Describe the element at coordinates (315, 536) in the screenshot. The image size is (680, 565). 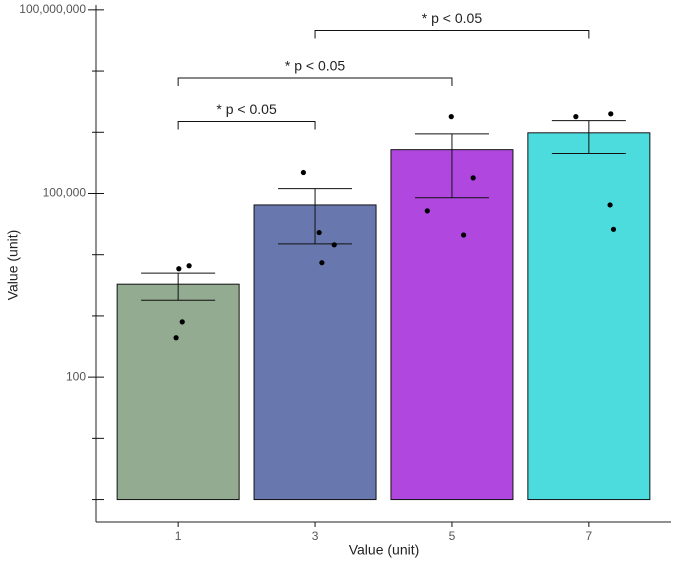
I see `x-tick-label: 3` at that location.